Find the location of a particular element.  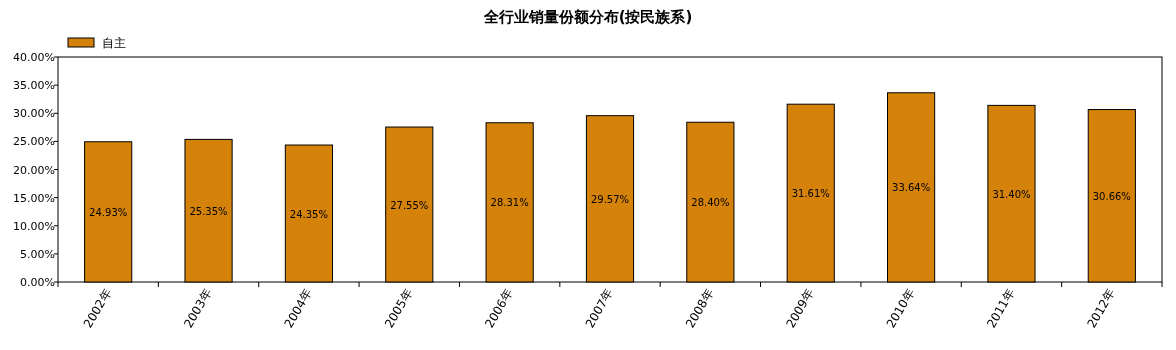

y-tick-label: 20.00% is located at coordinates (34, 170).